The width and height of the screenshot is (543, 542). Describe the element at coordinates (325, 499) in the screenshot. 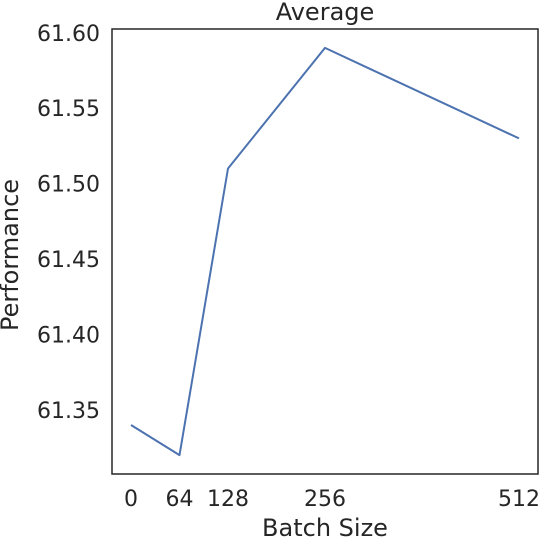

I see `x-tick-label: 256` at that location.